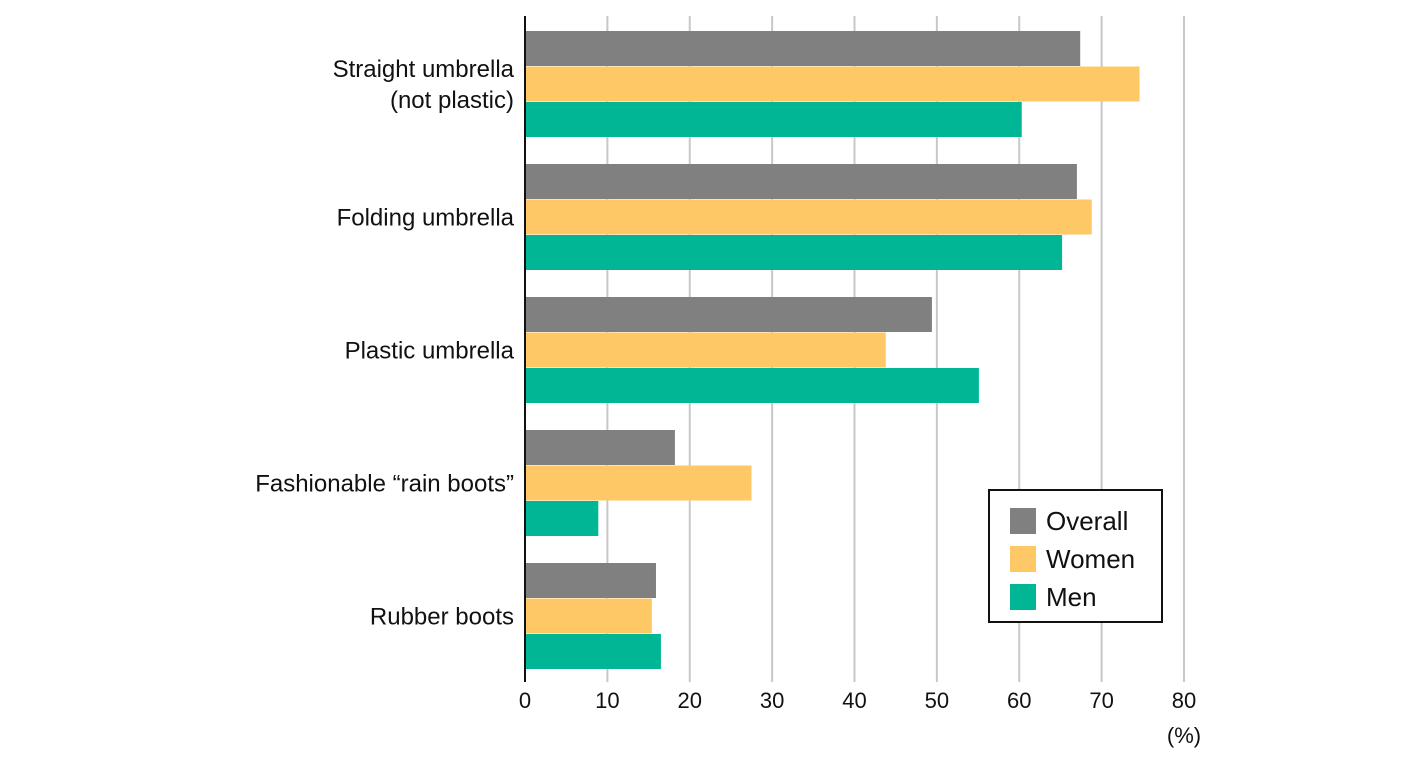 The image size is (1415, 766). I want to click on category-label: Fashionable “rain boots”, so click(384, 483).